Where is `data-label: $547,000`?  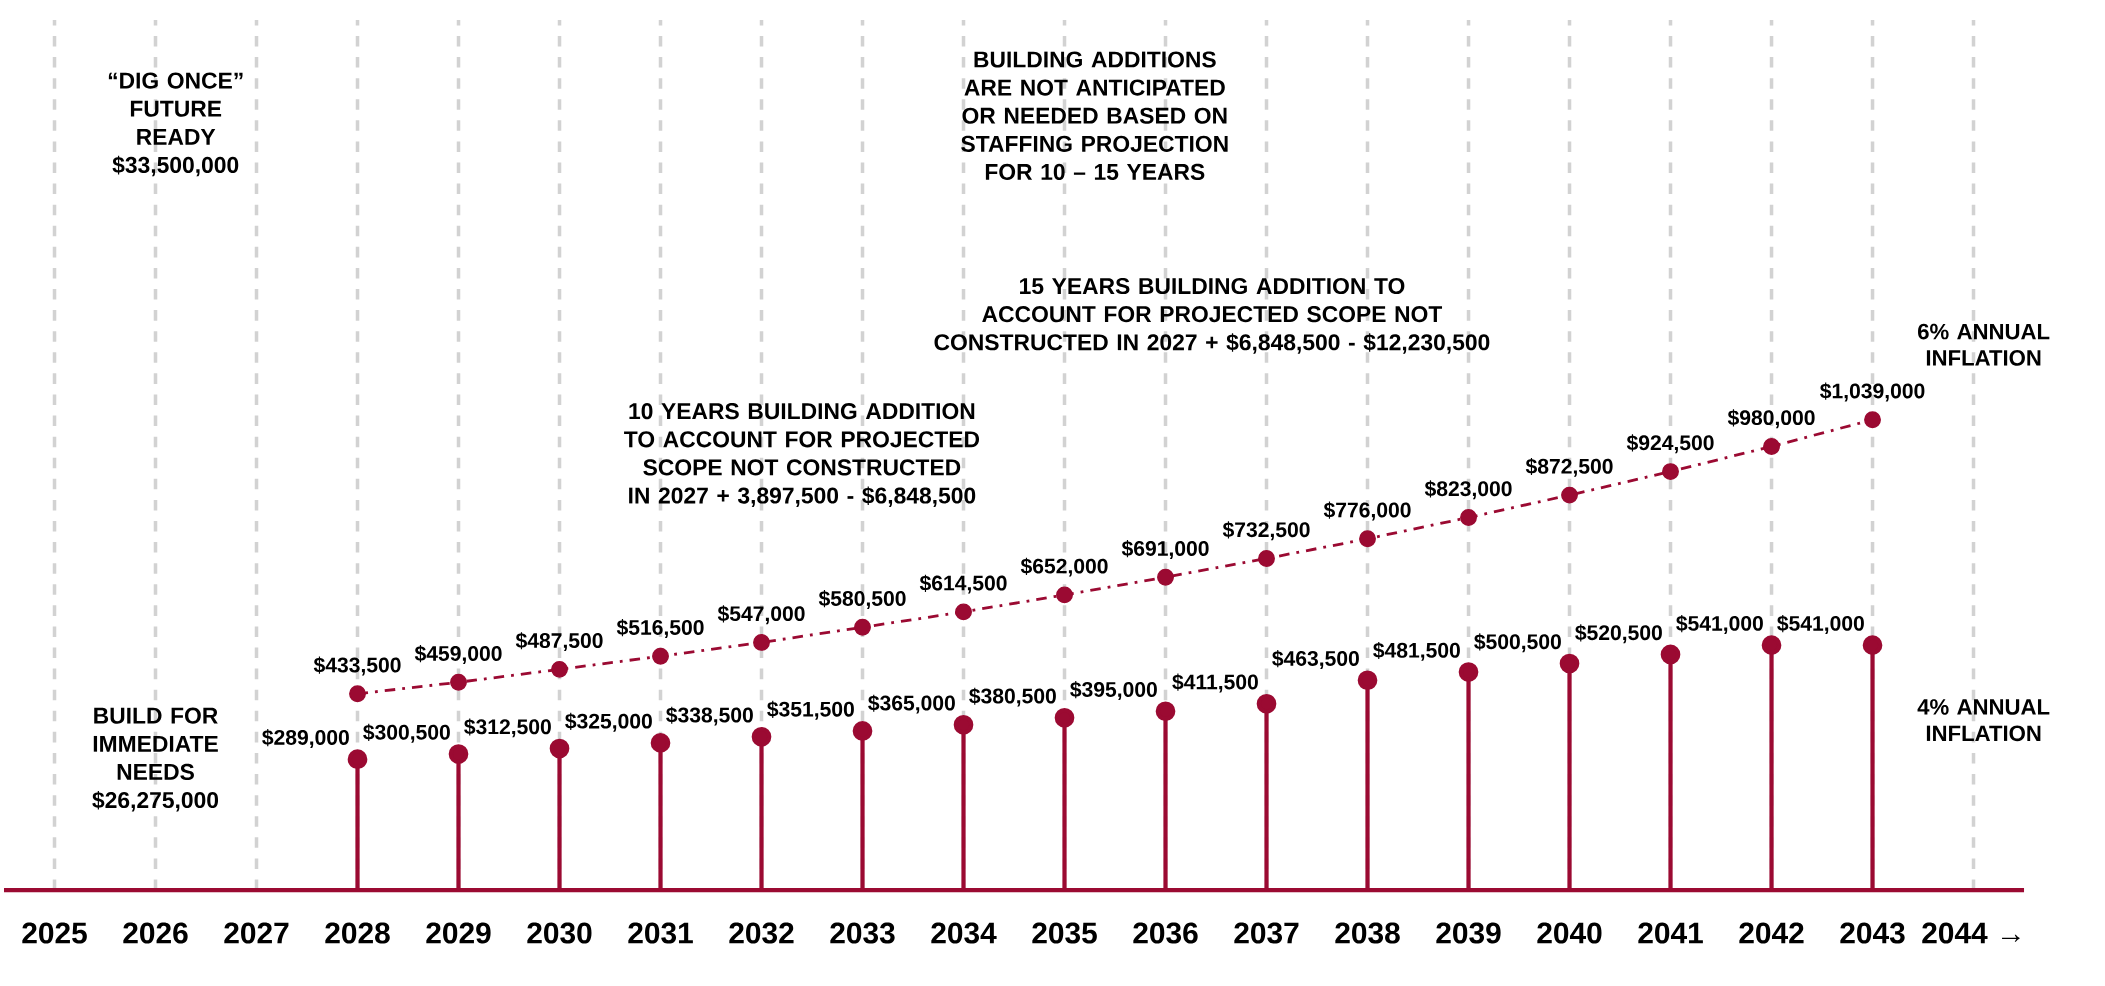 data-label: $547,000 is located at coordinates (761, 615).